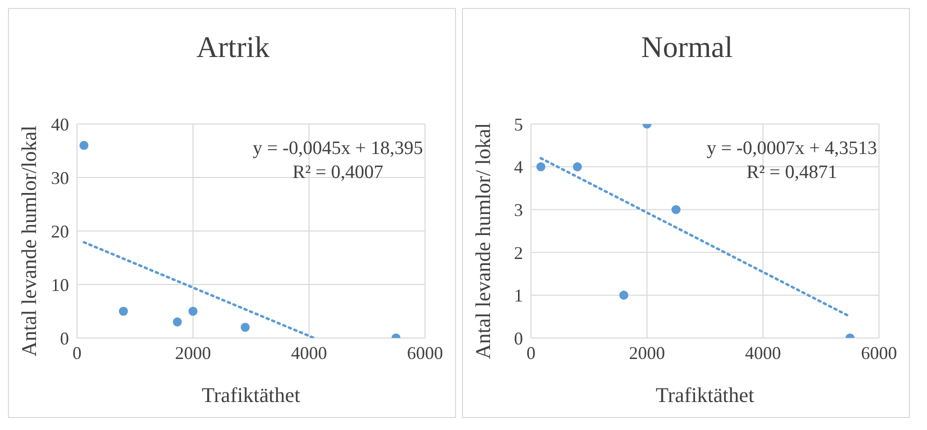  Describe the element at coordinates (60, 231) in the screenshot. I see `y-tick-label: 20` at that location.